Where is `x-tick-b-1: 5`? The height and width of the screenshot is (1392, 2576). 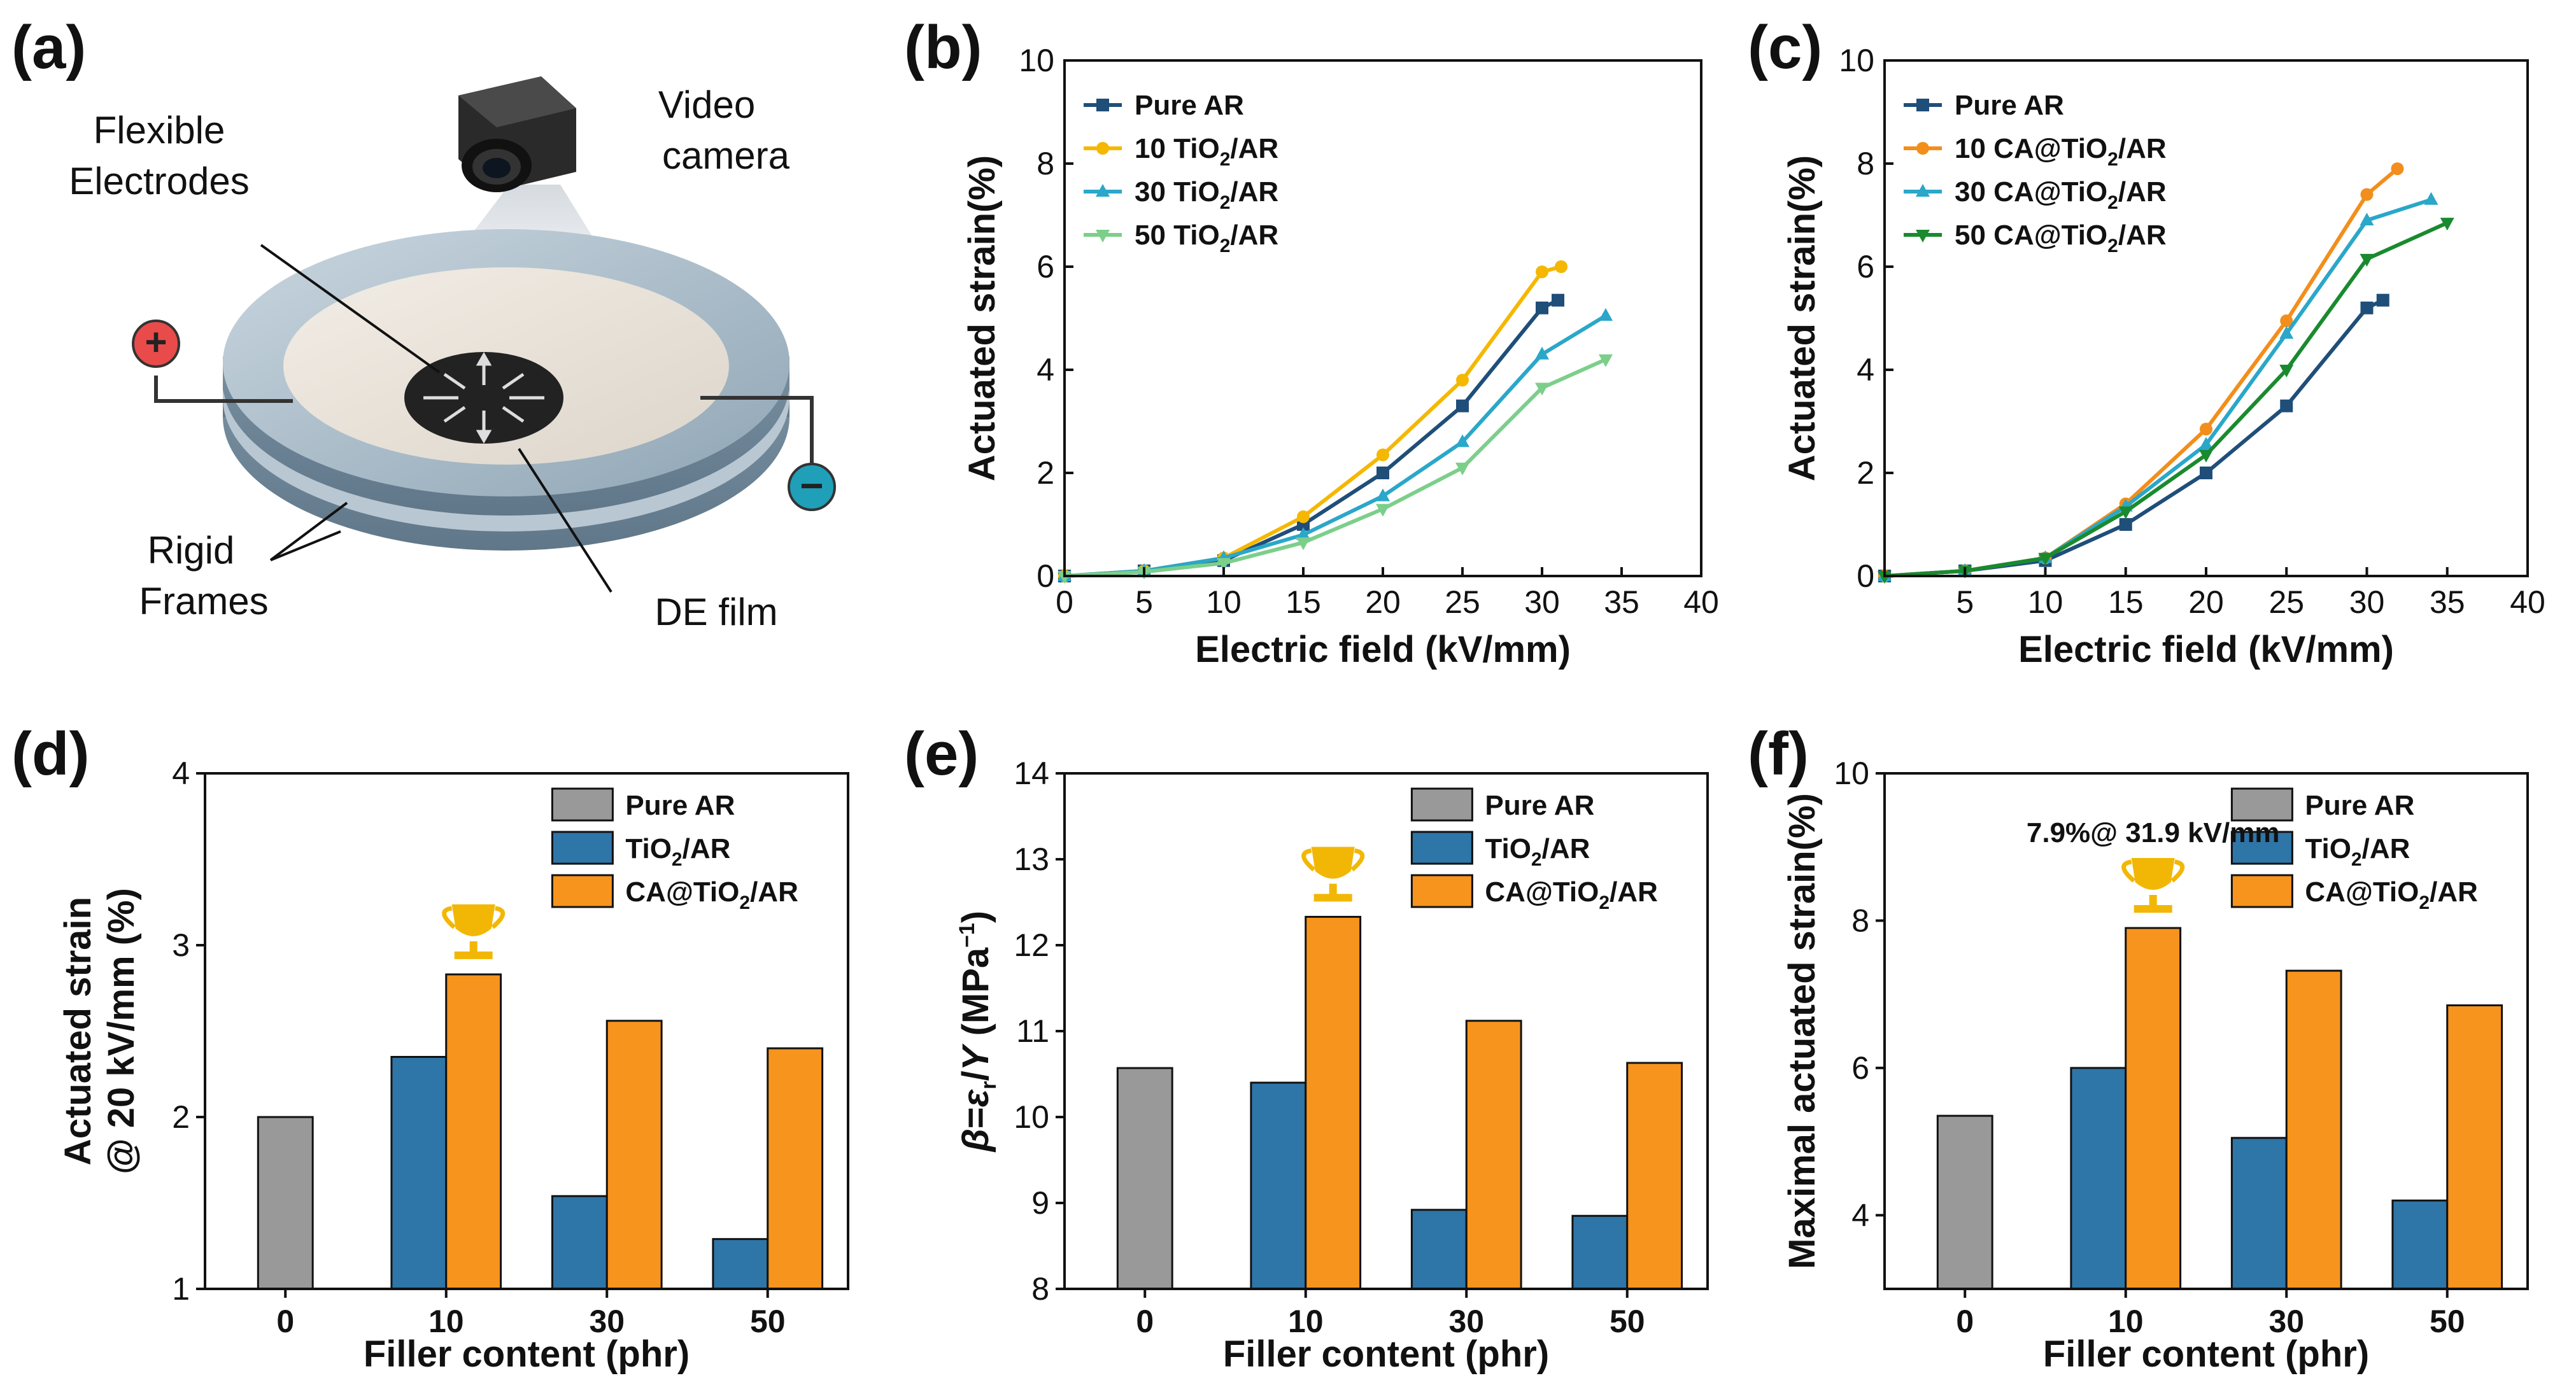
x-tick-b-1: 5 is located at coordinates (1144, 602).